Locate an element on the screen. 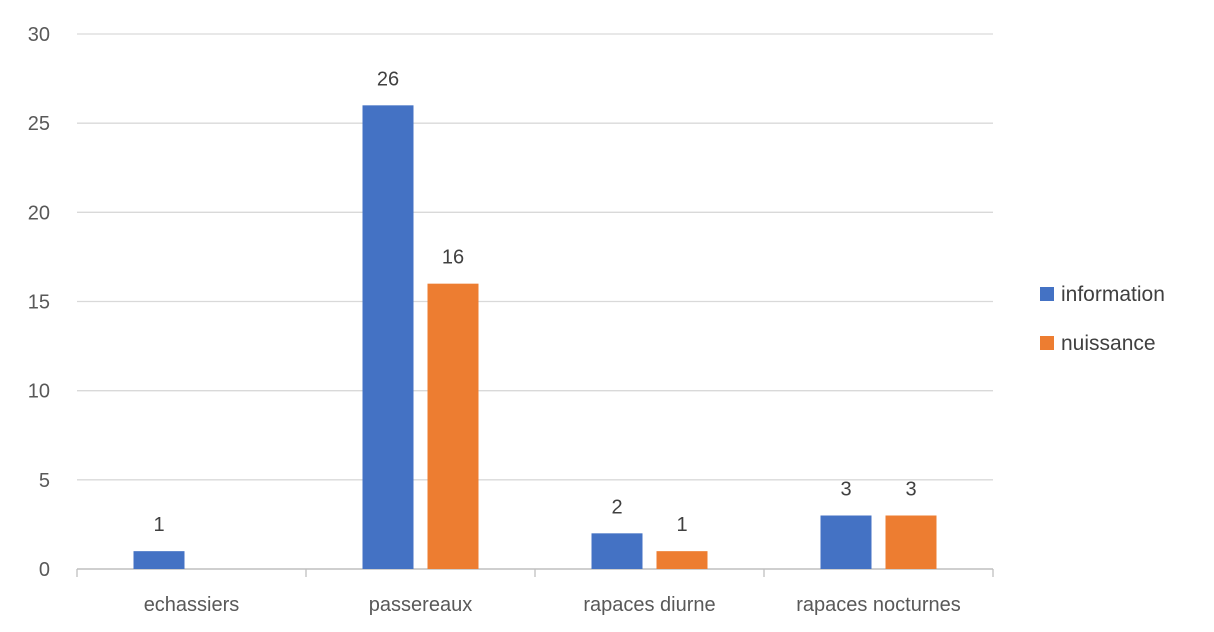 The height and width of the screenshot is (632, 1214). bar-nuissance-rapaces-nocturnes is located at coordinates (911, 542).